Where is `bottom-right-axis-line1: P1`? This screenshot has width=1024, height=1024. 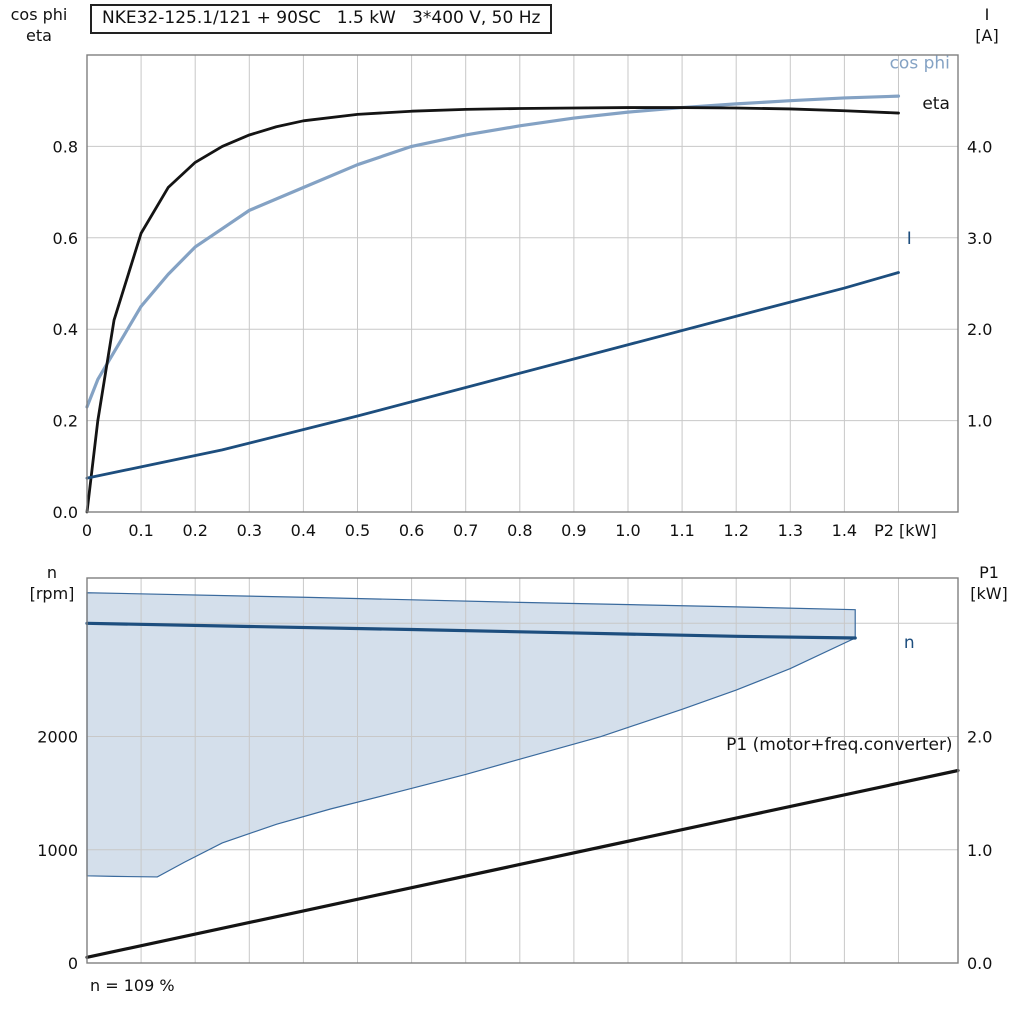 bottom-right-axis-line1: P1 is located at coordinates (989, 572).